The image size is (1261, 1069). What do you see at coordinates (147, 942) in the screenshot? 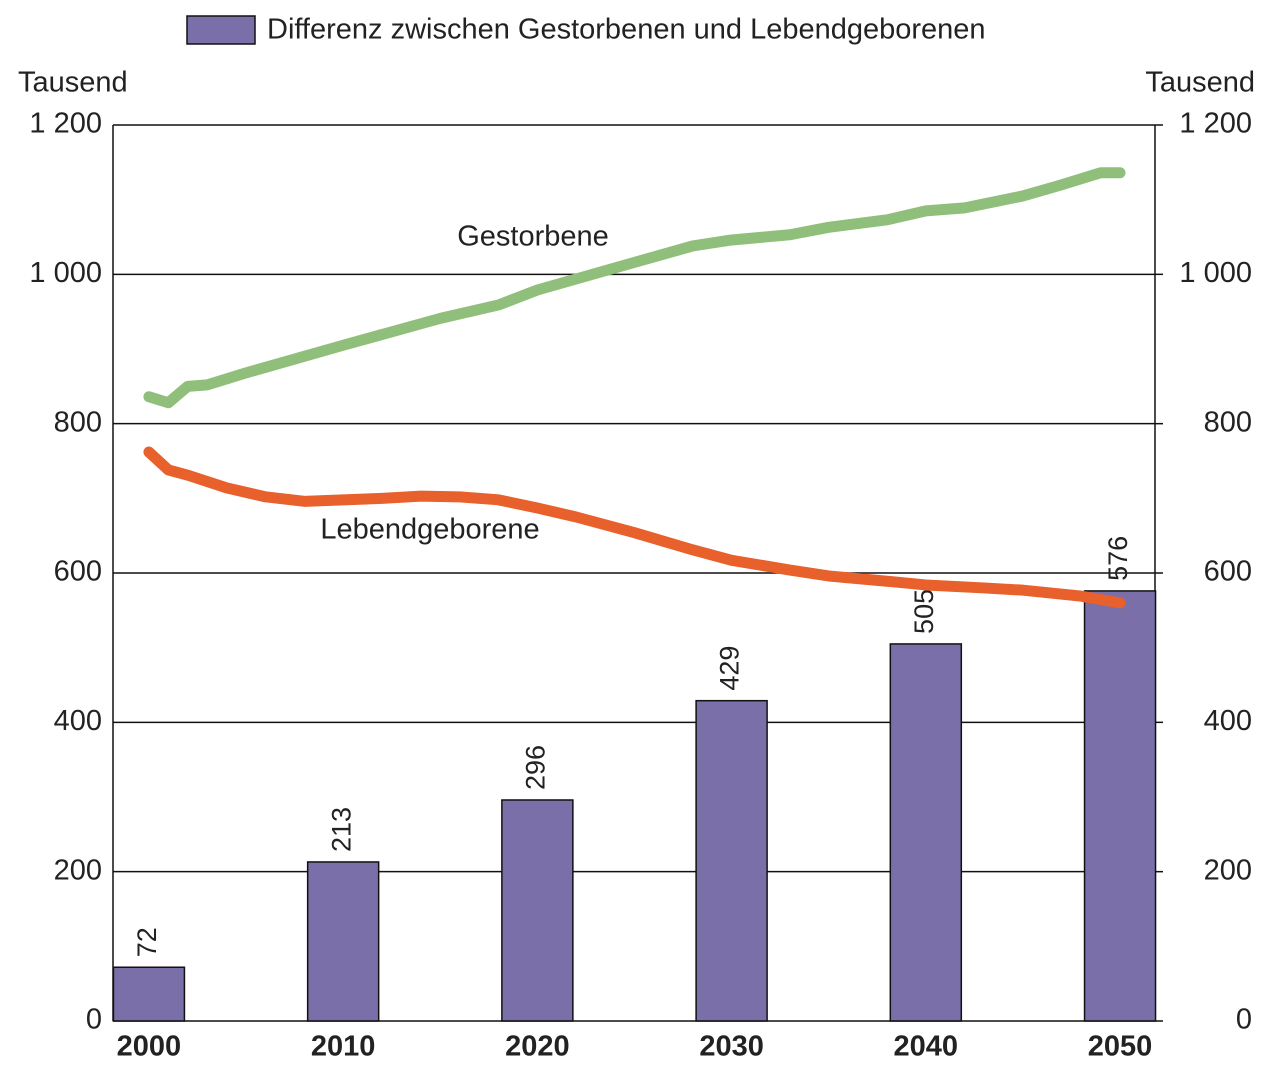
I see `bar-value-label: 72` at bounding box center [147, 942].